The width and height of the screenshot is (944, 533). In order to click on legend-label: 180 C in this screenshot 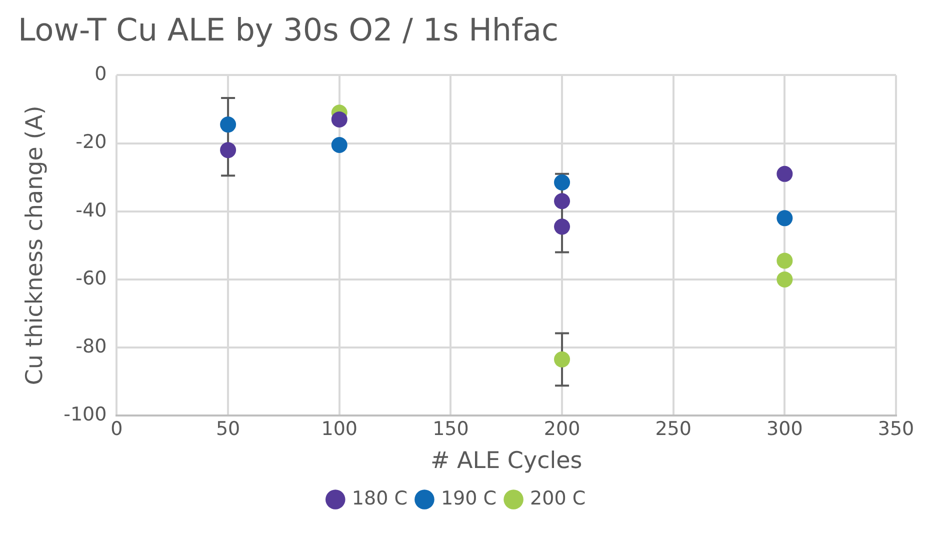, I will do `click(380, 498)`.